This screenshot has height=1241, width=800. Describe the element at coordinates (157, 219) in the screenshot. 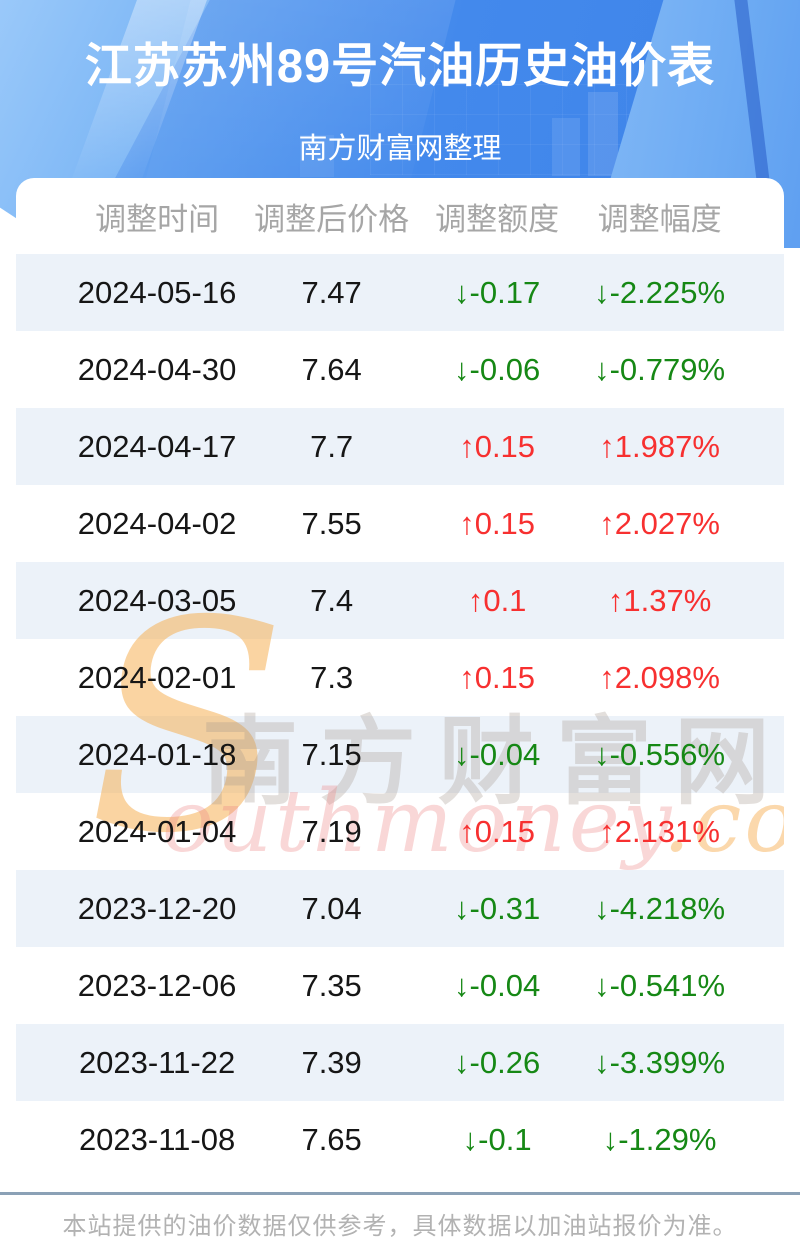

I see `column-header-adjust-time: 调整时间` at that location.